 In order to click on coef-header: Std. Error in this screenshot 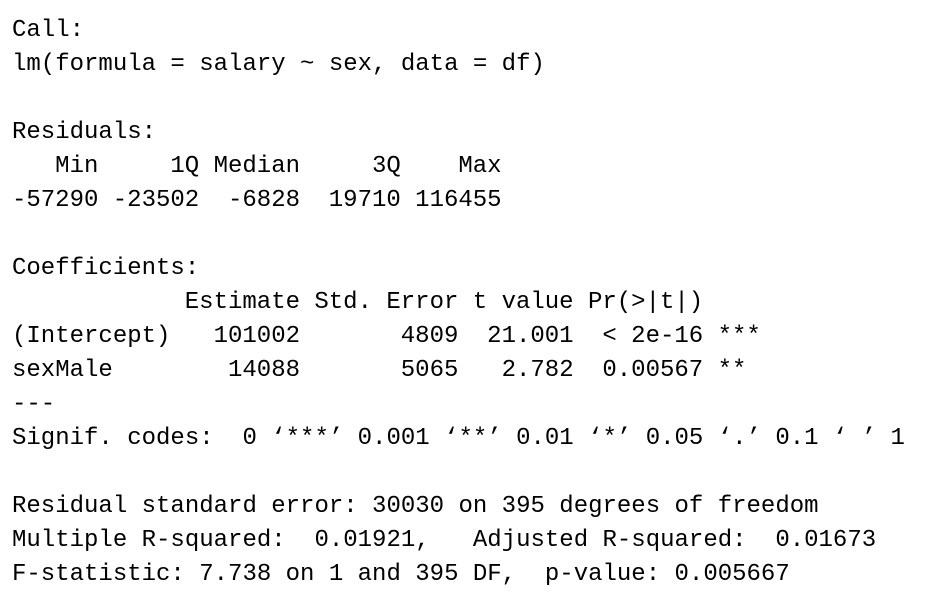, I will do `click(386, 302)`.